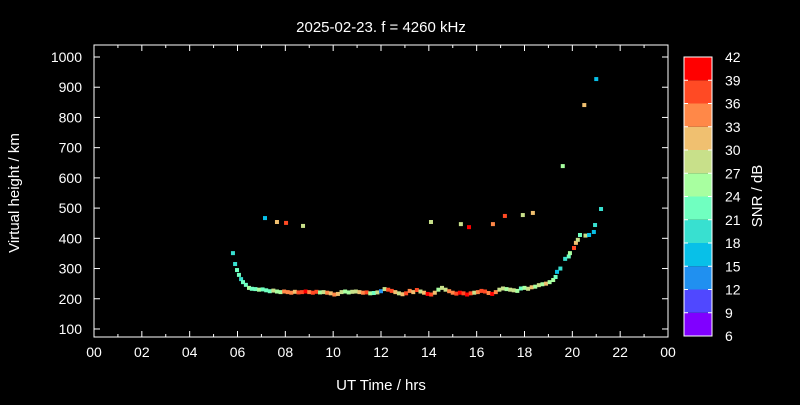 This screenshot has width=800, height=405. Describe the element at coordinates (729, 313) in the screenshot. I see `colorbar-tick-label: 9` at that location.